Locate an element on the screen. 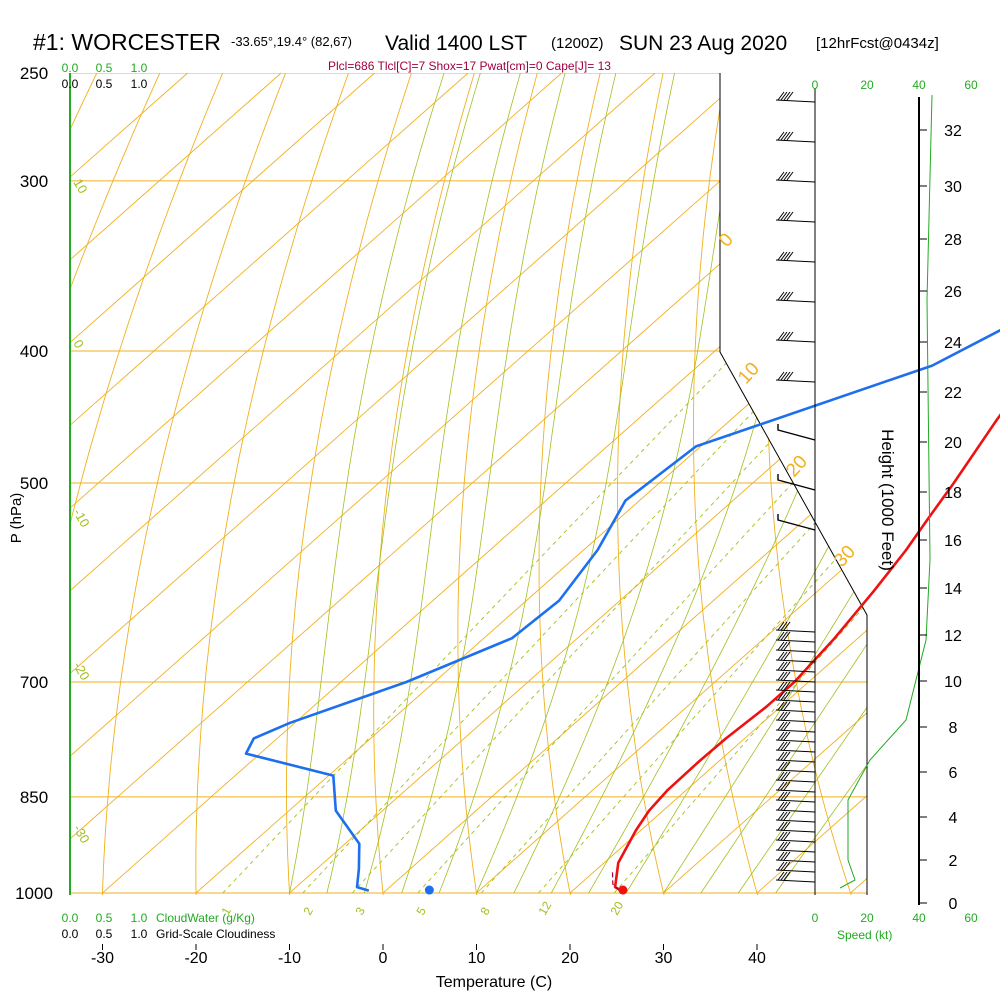 This screenshot has height=1000, width=1000. cloudiness-tick-top: 1.0 is located at coordinates (139, 84).